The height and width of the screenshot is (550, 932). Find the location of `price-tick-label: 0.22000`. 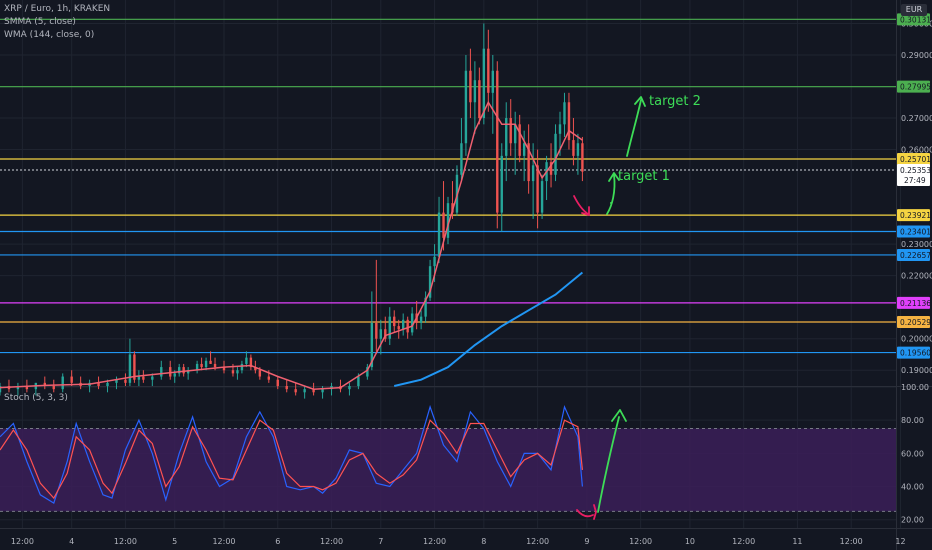

price-tick-label: 0.22000 is located at coordinates (916, 276).